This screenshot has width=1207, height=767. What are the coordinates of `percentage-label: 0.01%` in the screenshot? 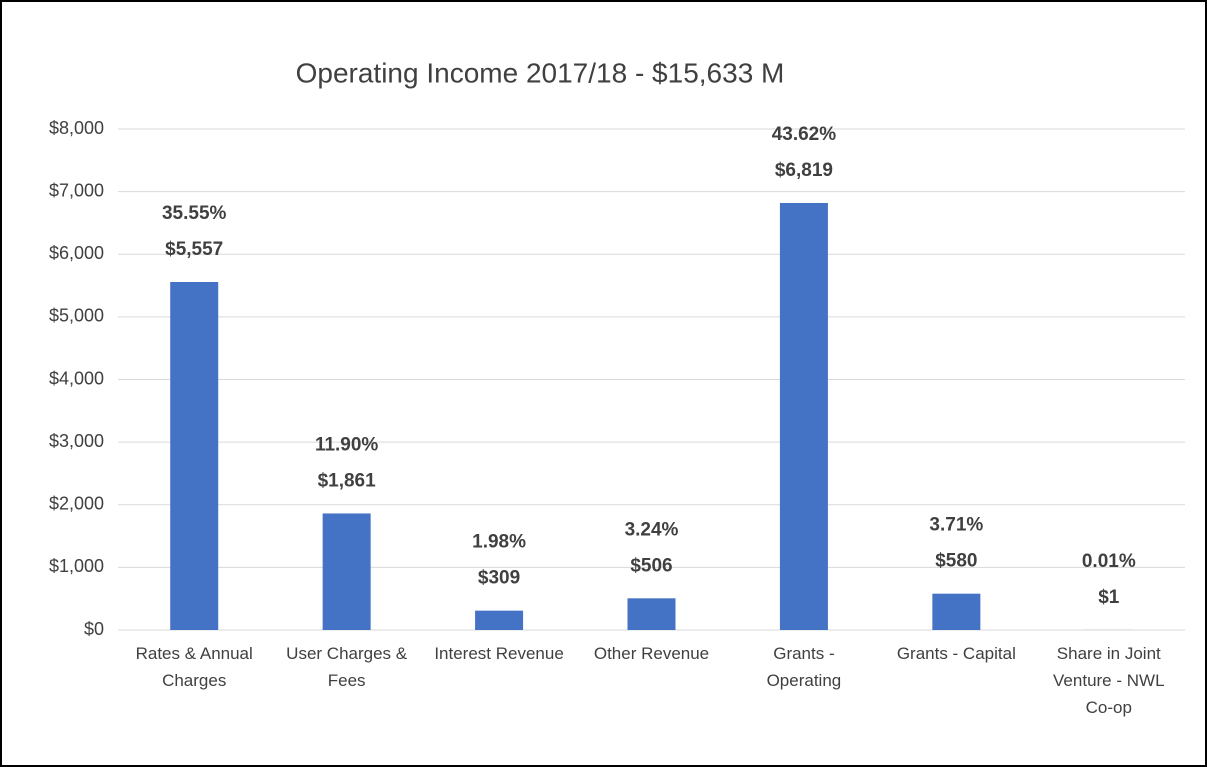 It's located at (1109, 561).